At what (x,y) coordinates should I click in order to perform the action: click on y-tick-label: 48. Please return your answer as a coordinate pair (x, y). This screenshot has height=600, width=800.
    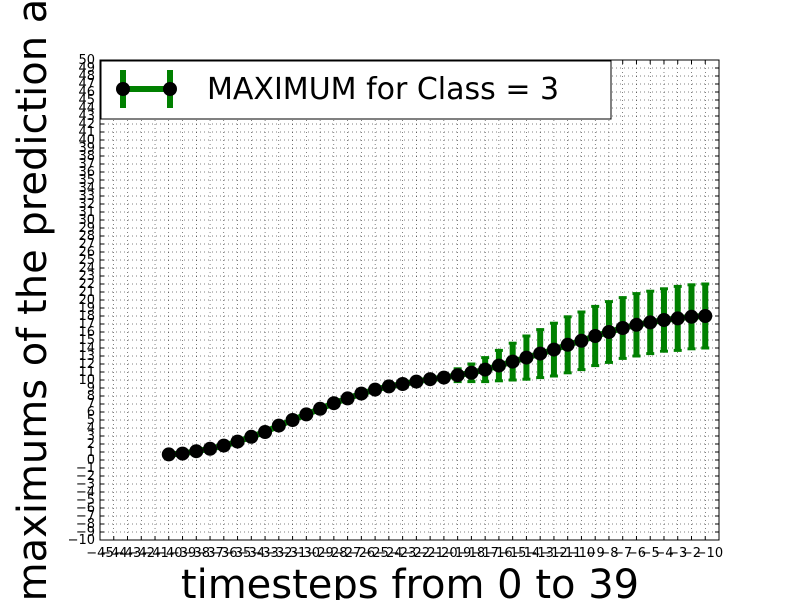
    Looking at the image, I should click on (86, 76).